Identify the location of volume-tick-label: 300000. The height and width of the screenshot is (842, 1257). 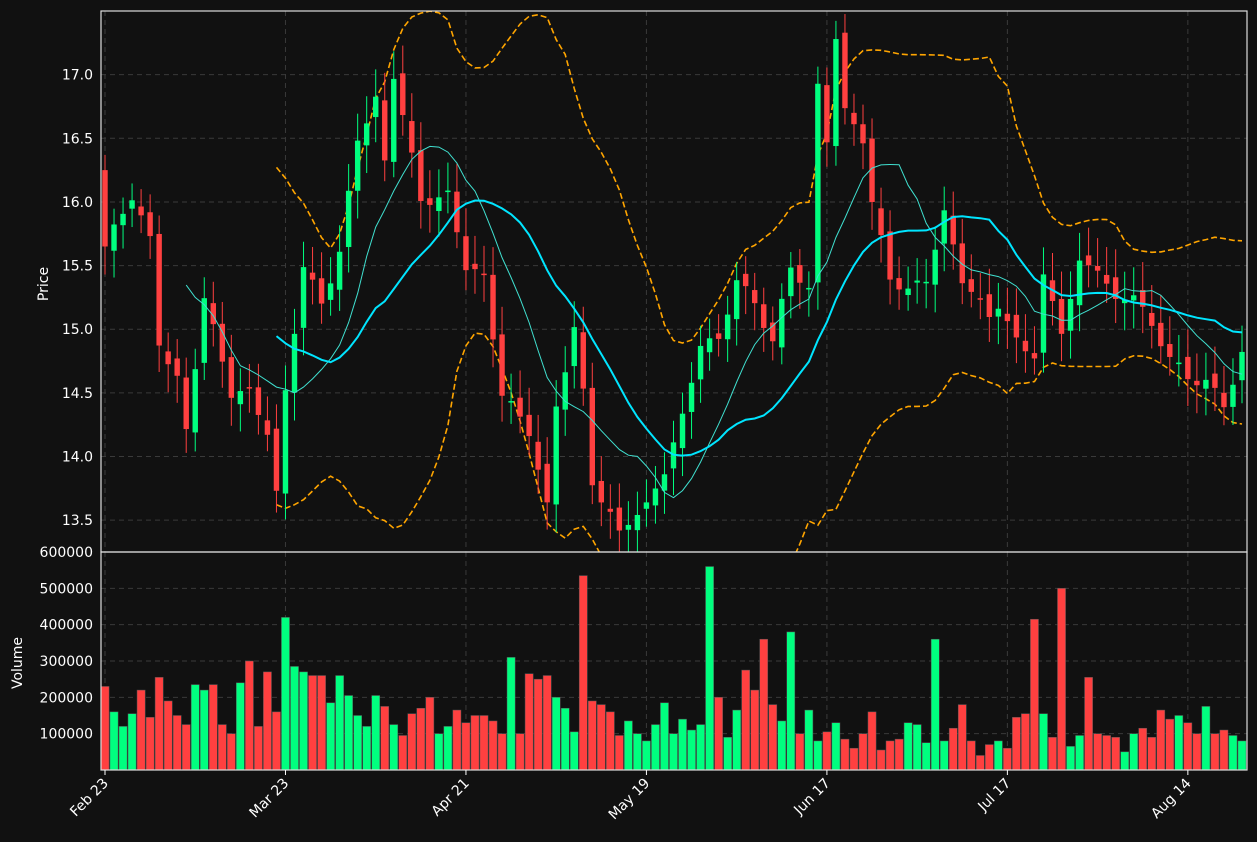
(66, 662).